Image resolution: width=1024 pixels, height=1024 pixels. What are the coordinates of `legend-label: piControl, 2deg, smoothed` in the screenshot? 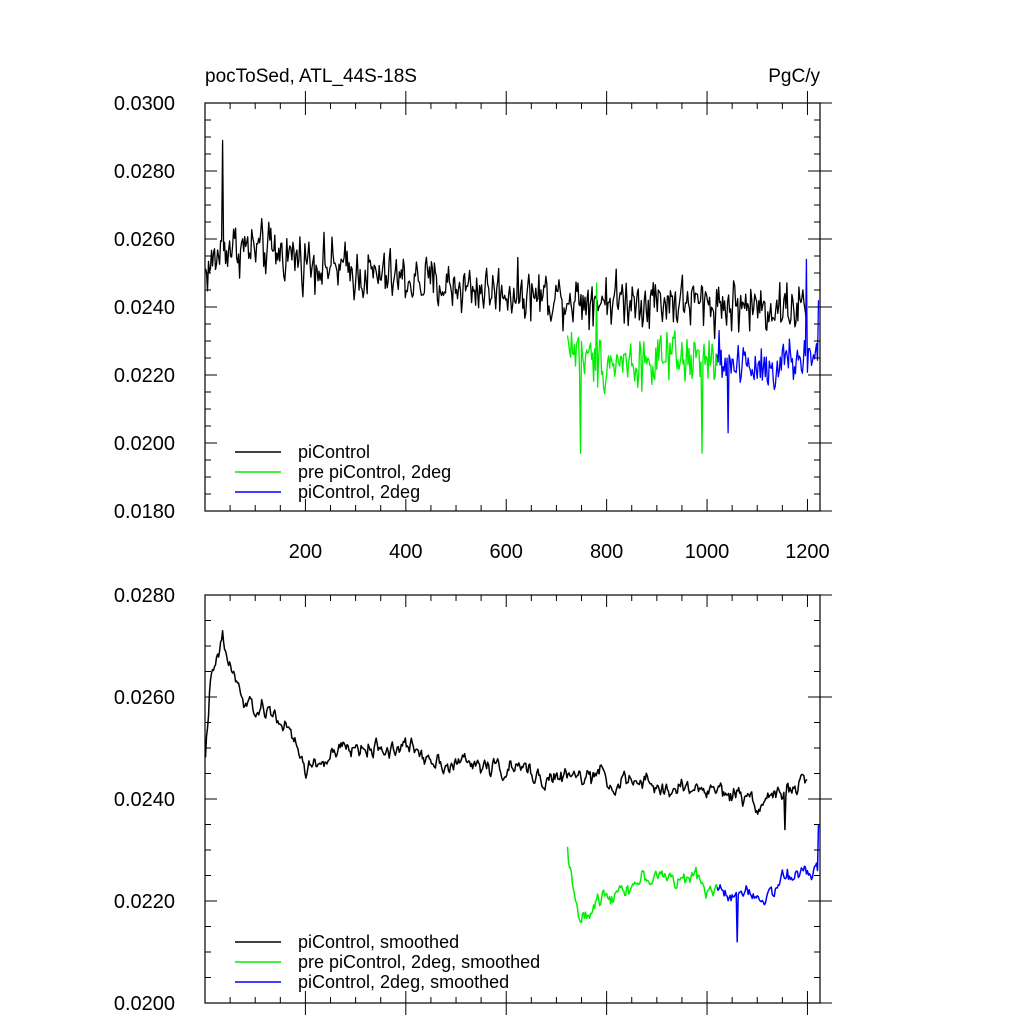 It's located at (403, 982).